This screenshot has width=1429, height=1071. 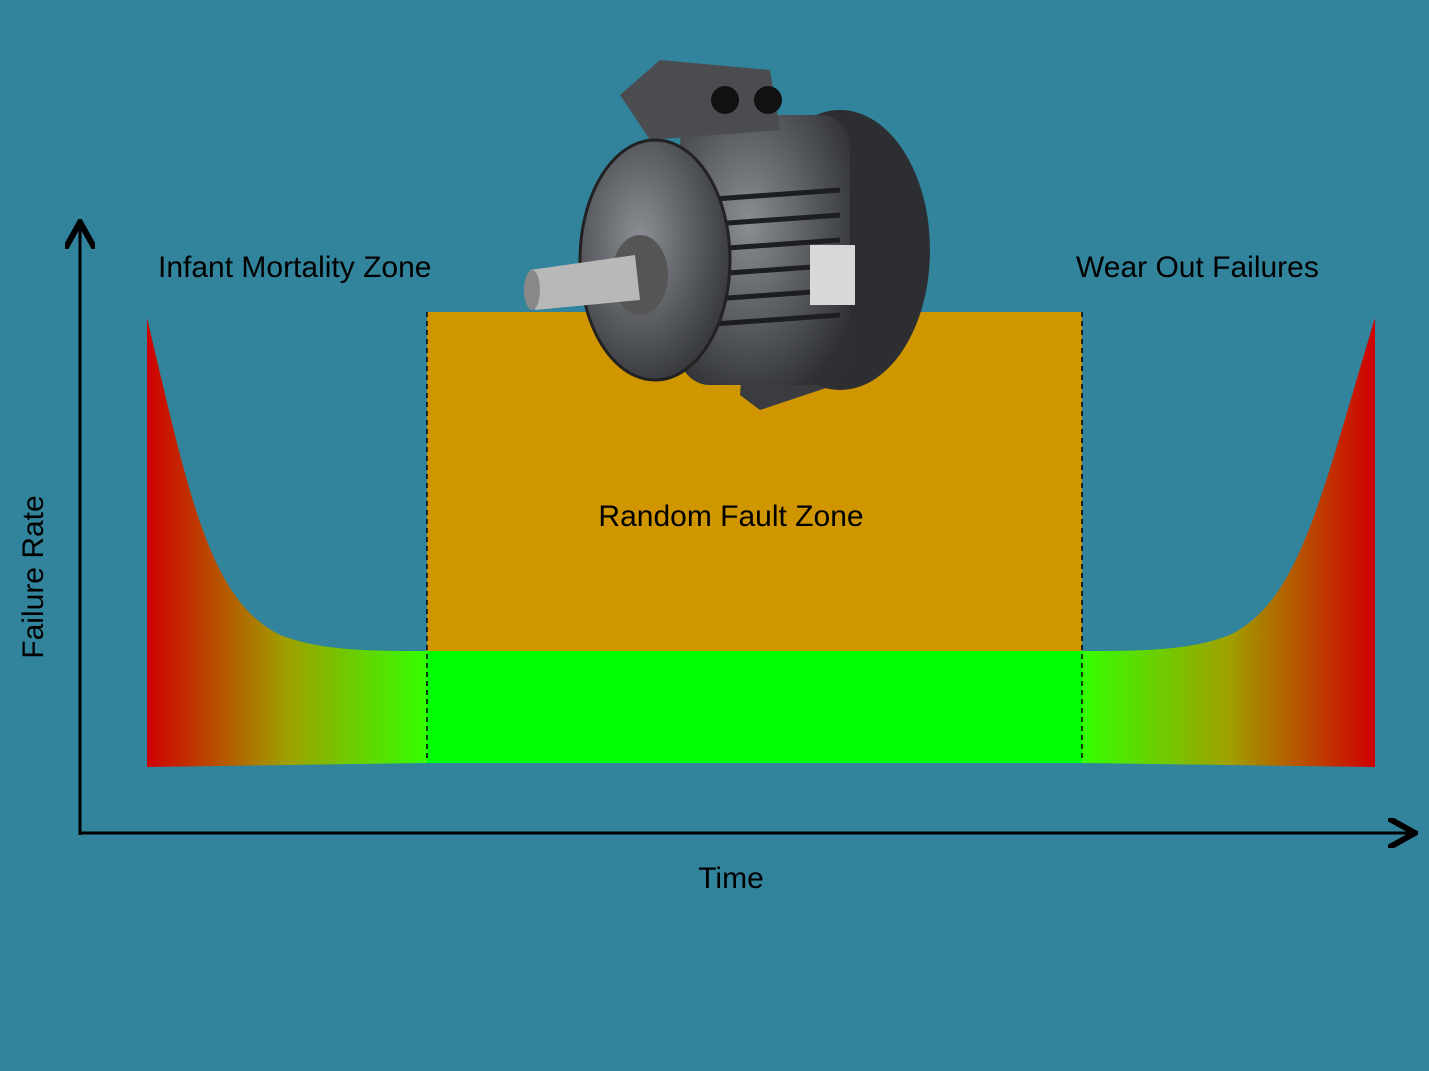 I want to click on flat-band, so click(x=754, y=707).